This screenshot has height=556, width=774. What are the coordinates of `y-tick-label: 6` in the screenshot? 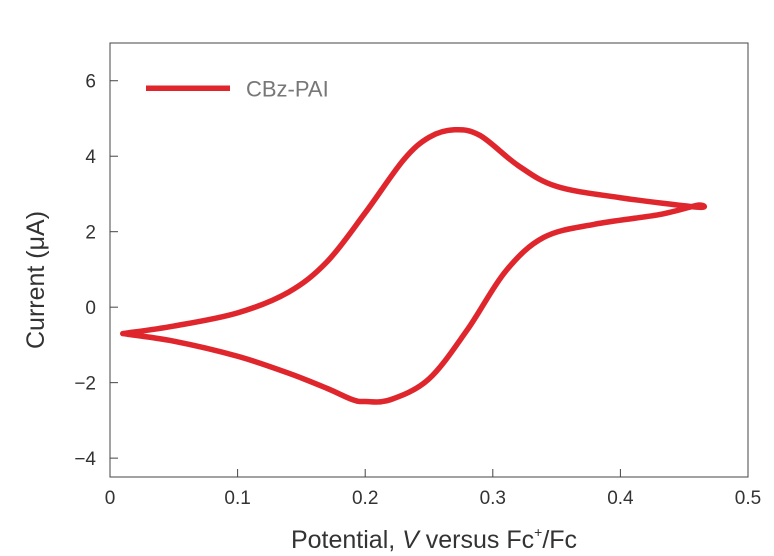 It's located at (90, 82).